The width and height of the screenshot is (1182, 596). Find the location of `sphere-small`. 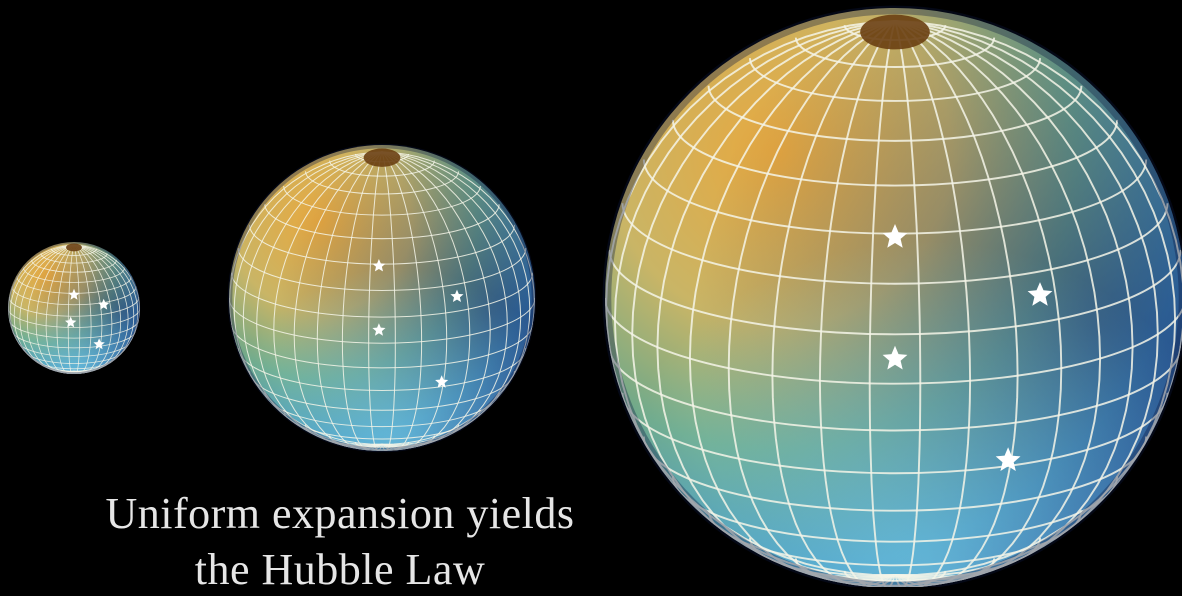

sphere-small is located at coordinates (74, 308).